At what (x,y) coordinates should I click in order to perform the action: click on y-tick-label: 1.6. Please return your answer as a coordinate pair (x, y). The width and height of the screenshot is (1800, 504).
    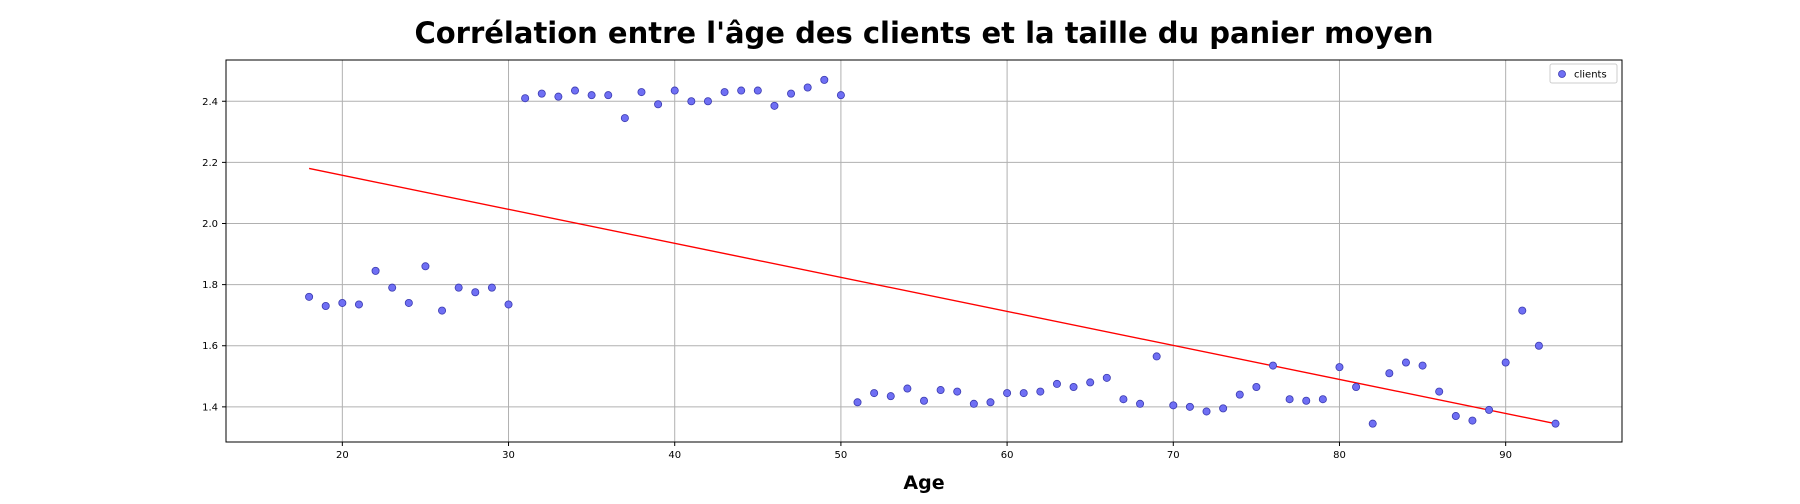
    Looking at the image, I should click on (210, 346).